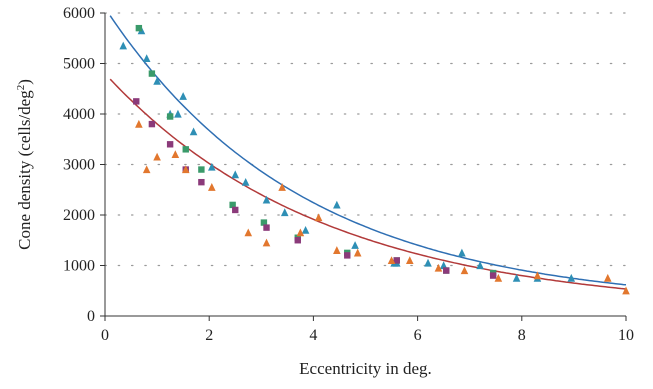 The height and width of the screenshot is (389, 653). Describe the element at coordinates (365, 368) in the screenshot. I see `x-axis-title: Eccentricity in deg.` at that location.